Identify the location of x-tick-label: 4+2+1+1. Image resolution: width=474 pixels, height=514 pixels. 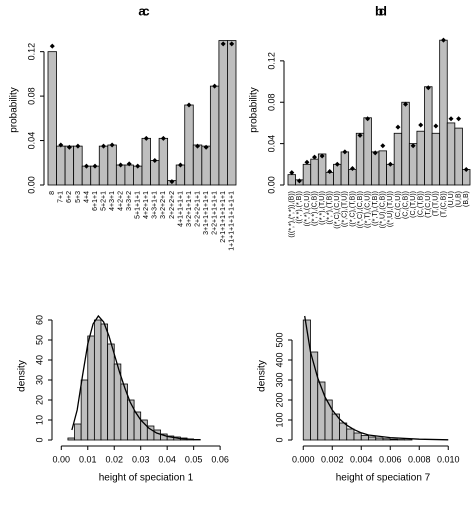
(146, 205).